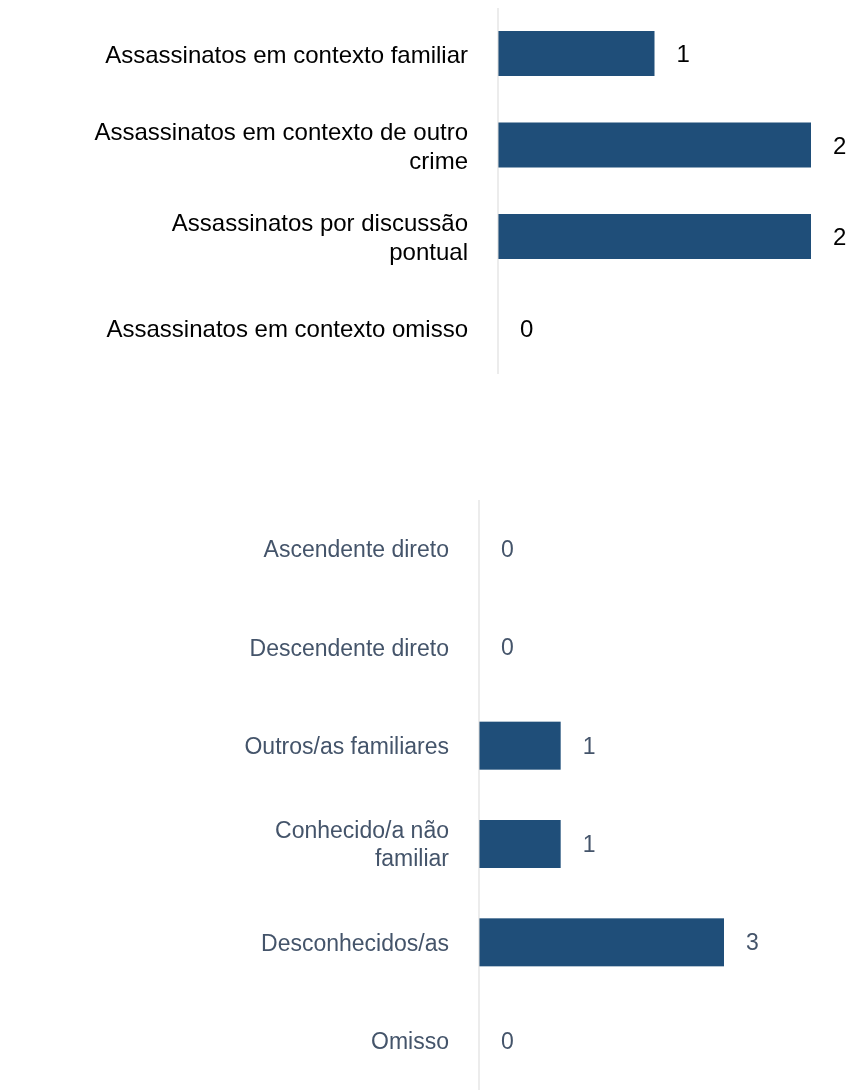  I want to click on y-tick-label: Assassinatos por discussão pontual, so click(319, 236).